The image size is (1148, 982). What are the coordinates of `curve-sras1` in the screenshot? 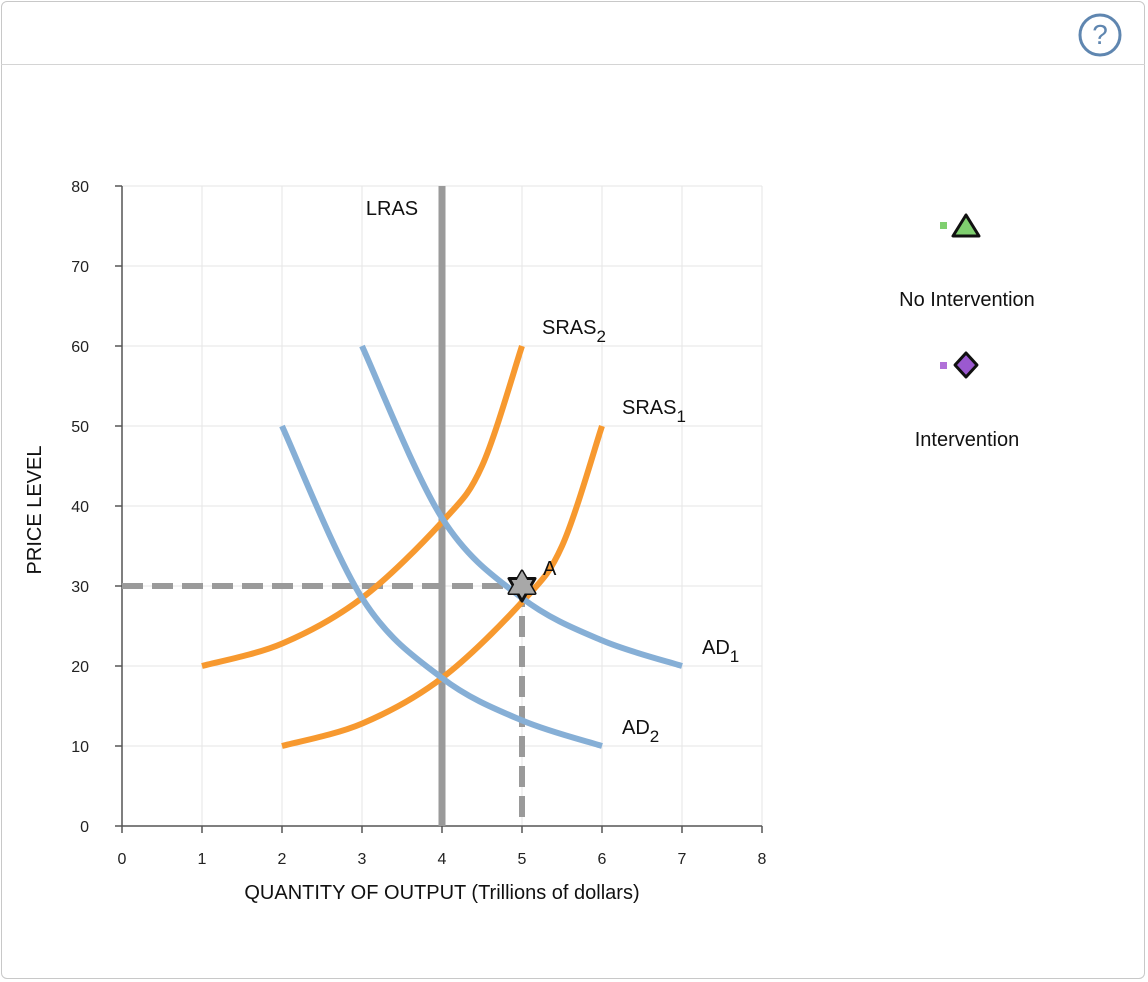 It's located at (443, 587).